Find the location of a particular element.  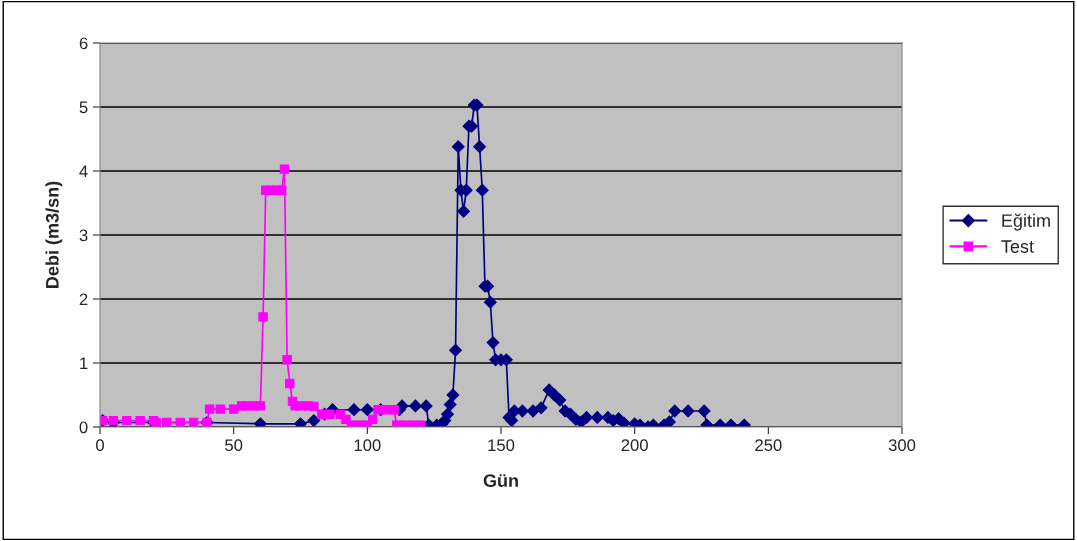

legend-label: Test is located at coordinates (1017, 246).